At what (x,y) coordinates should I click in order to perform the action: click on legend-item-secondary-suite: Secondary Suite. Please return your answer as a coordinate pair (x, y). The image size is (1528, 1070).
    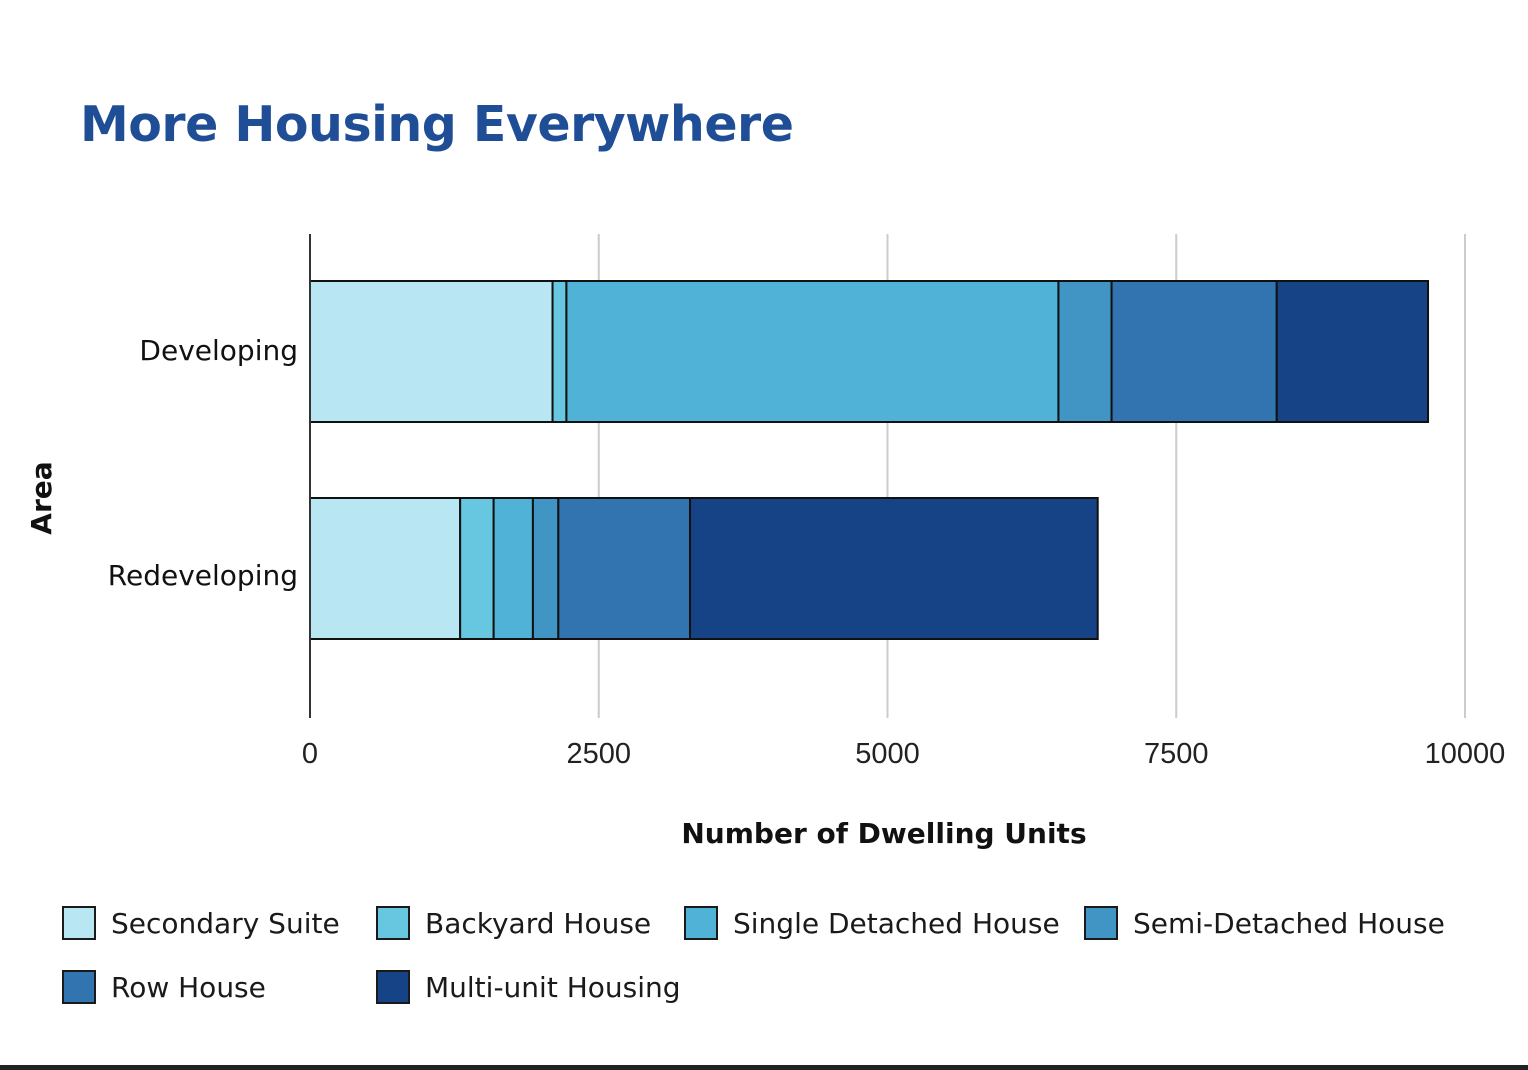
    Looking at the image, I should click on (201, 923).